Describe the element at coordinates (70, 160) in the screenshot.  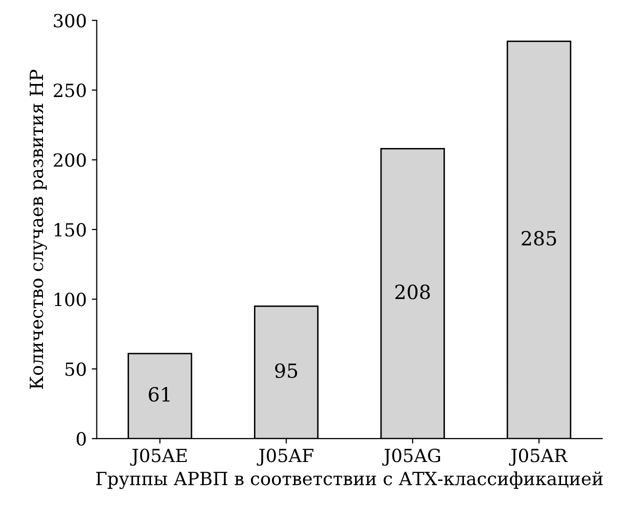
I see `y-tick-label: 200` at that location.